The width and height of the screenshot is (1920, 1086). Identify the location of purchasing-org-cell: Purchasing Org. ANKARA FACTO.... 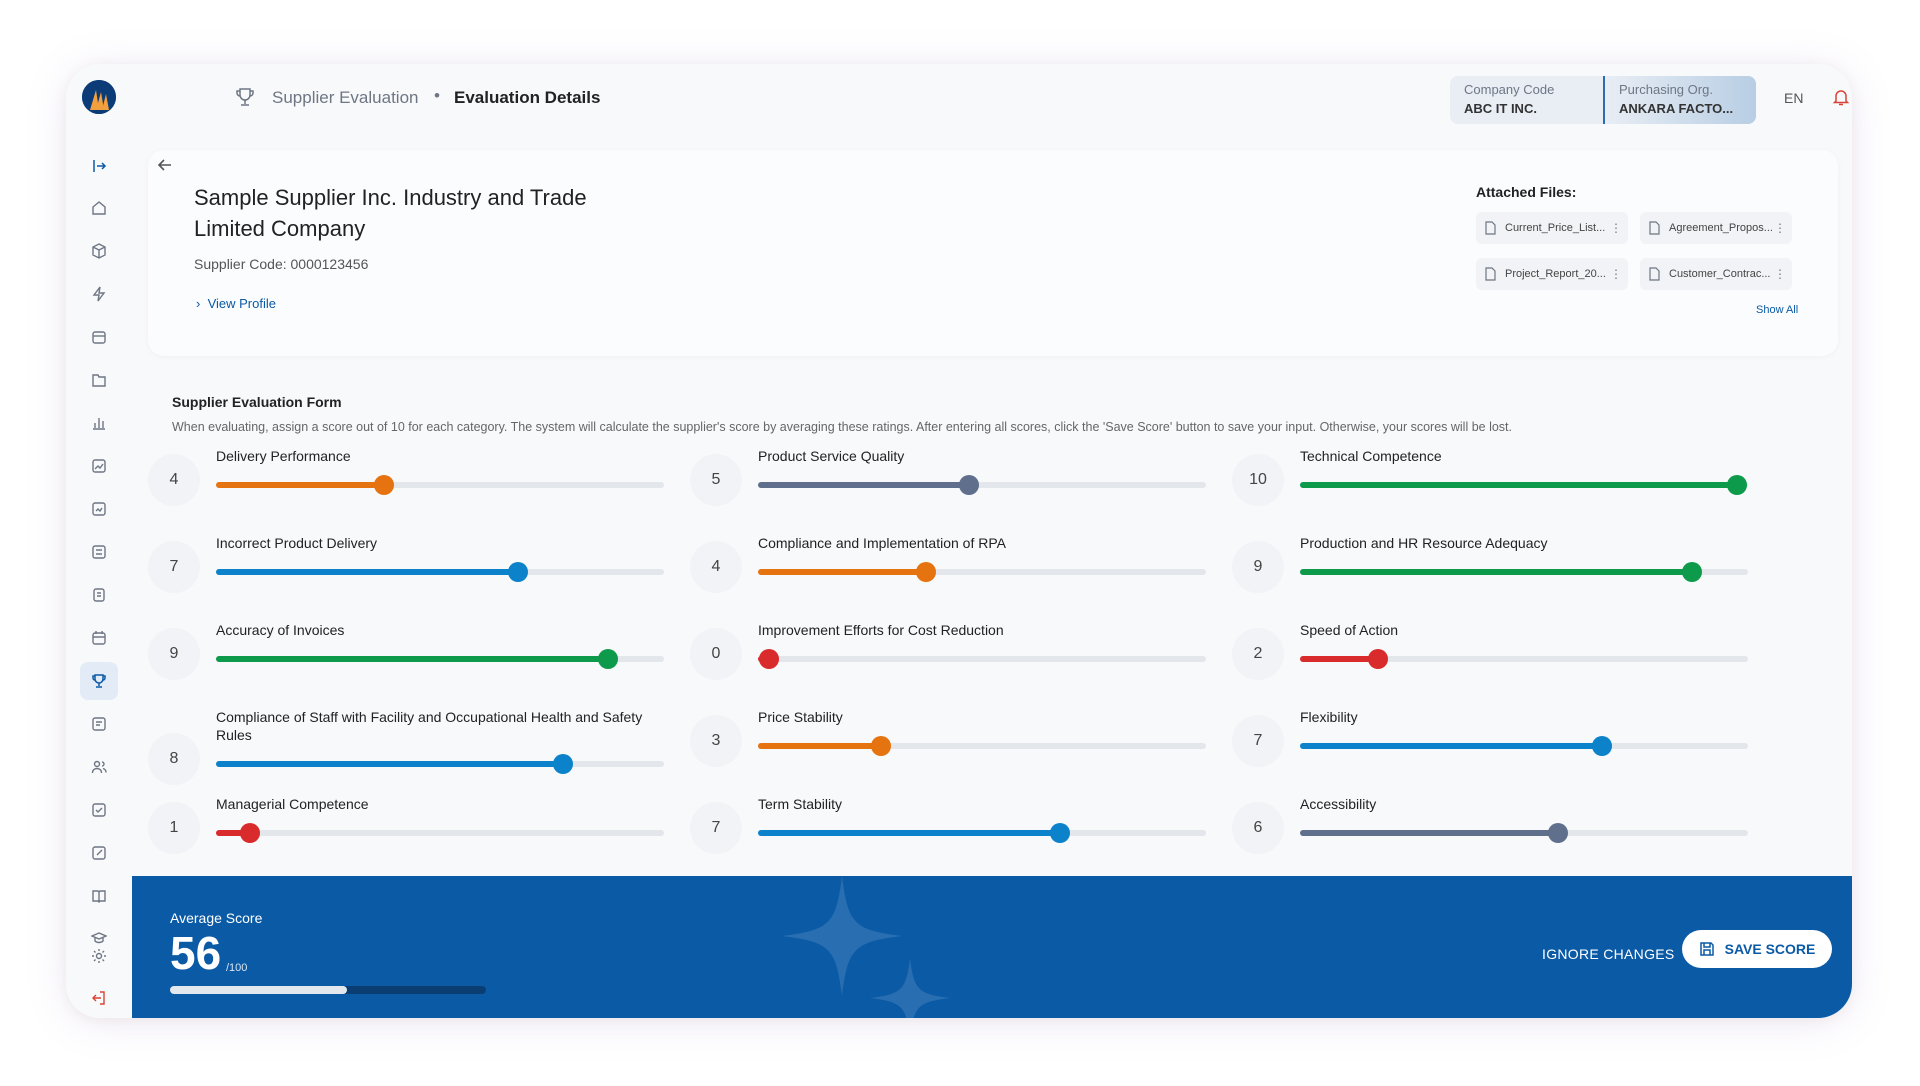
(1679, 100).